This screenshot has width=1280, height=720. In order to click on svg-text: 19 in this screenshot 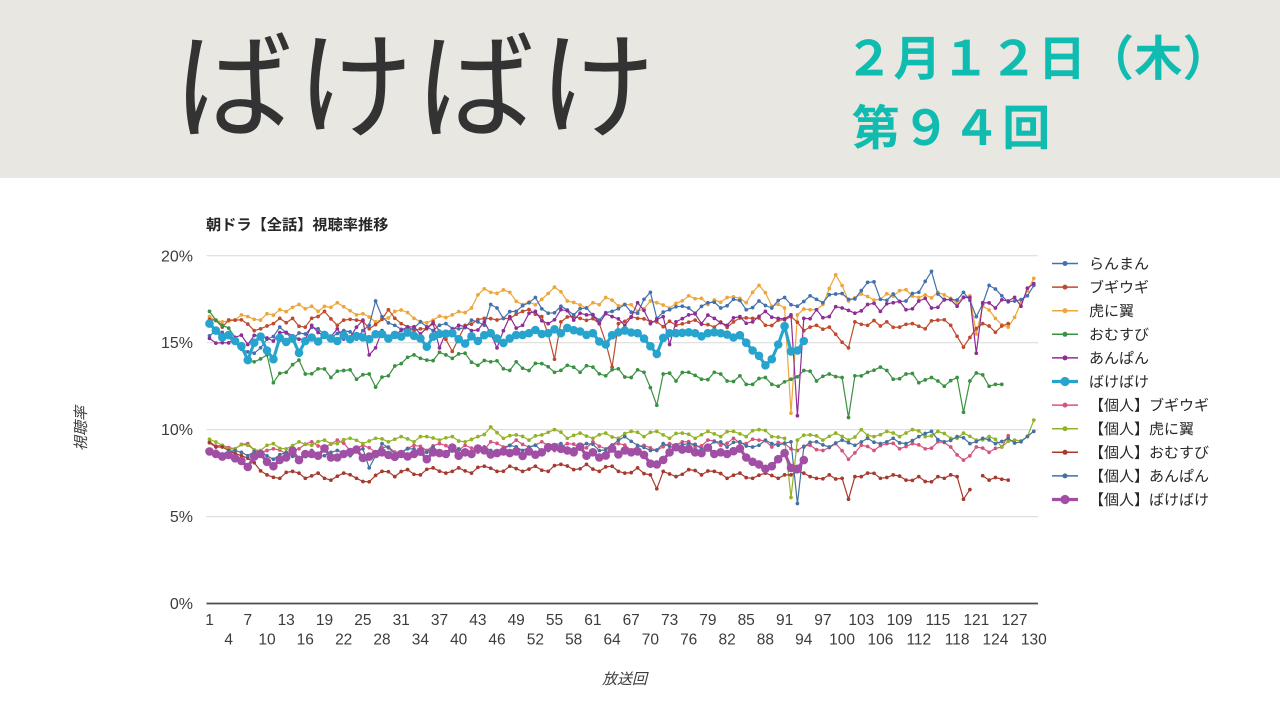, I will do `click(324, 620)`.